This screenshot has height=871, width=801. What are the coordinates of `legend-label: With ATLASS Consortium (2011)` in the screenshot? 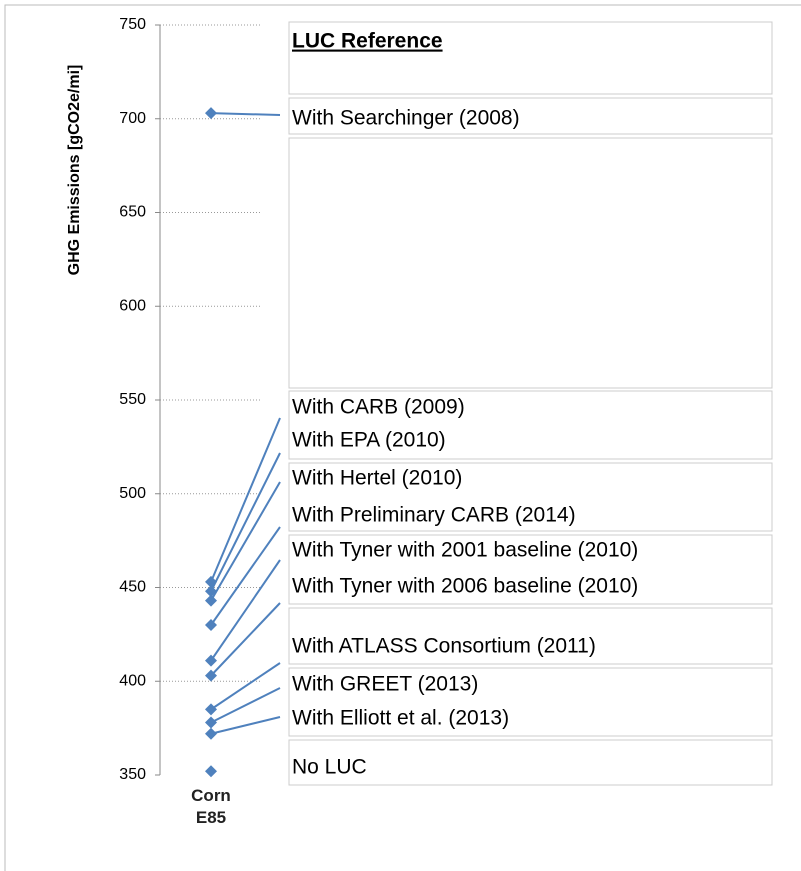 It's located at (444, 646).